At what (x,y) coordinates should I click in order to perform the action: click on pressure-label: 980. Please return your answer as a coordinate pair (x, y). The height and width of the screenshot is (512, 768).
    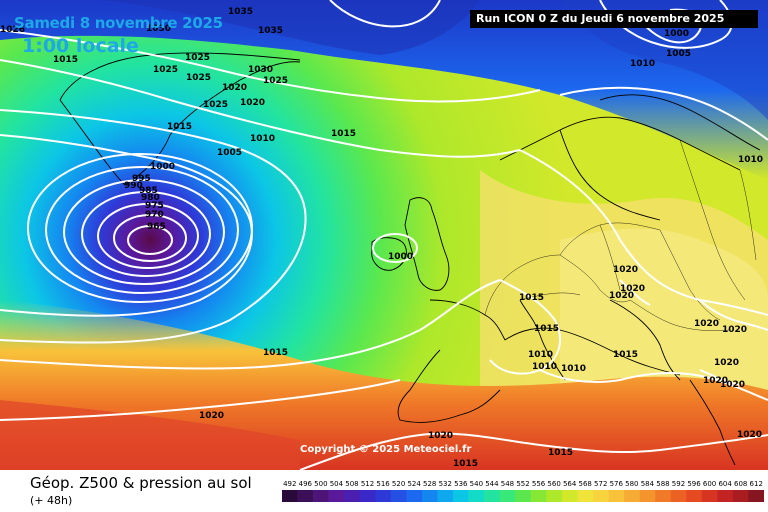
    Looking at the image, I should click on (150, 198).